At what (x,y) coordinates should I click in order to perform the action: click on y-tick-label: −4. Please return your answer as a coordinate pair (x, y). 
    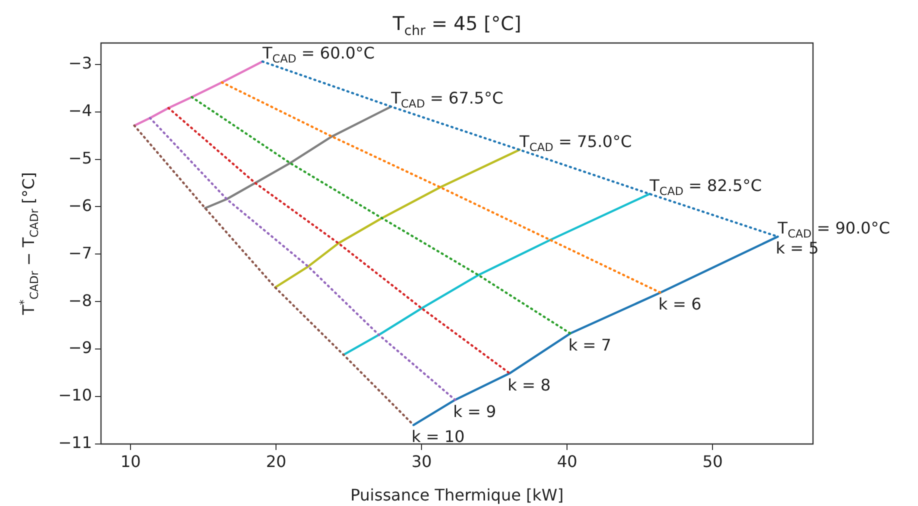
    Looking at the image, I should click on (80, 110).